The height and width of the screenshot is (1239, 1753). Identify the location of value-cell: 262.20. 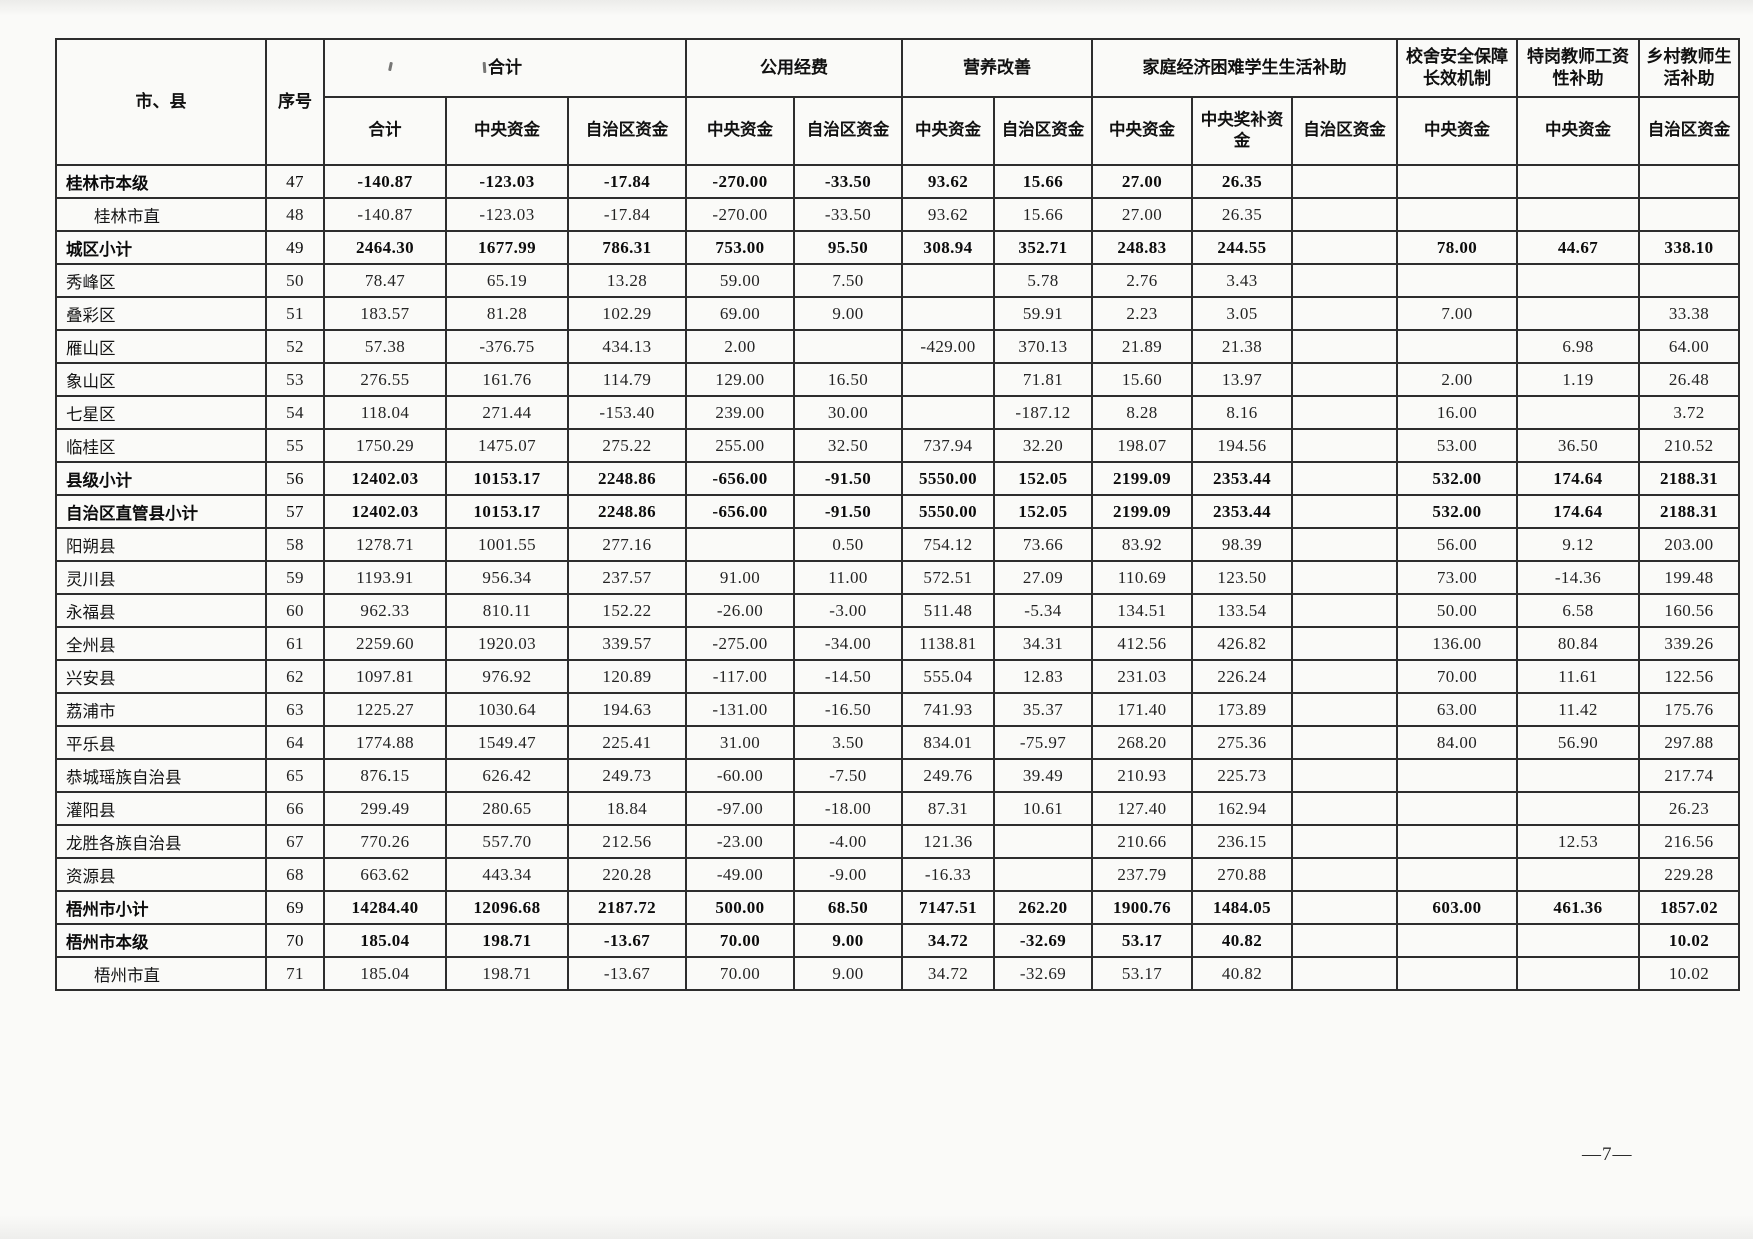
(1043, 907).